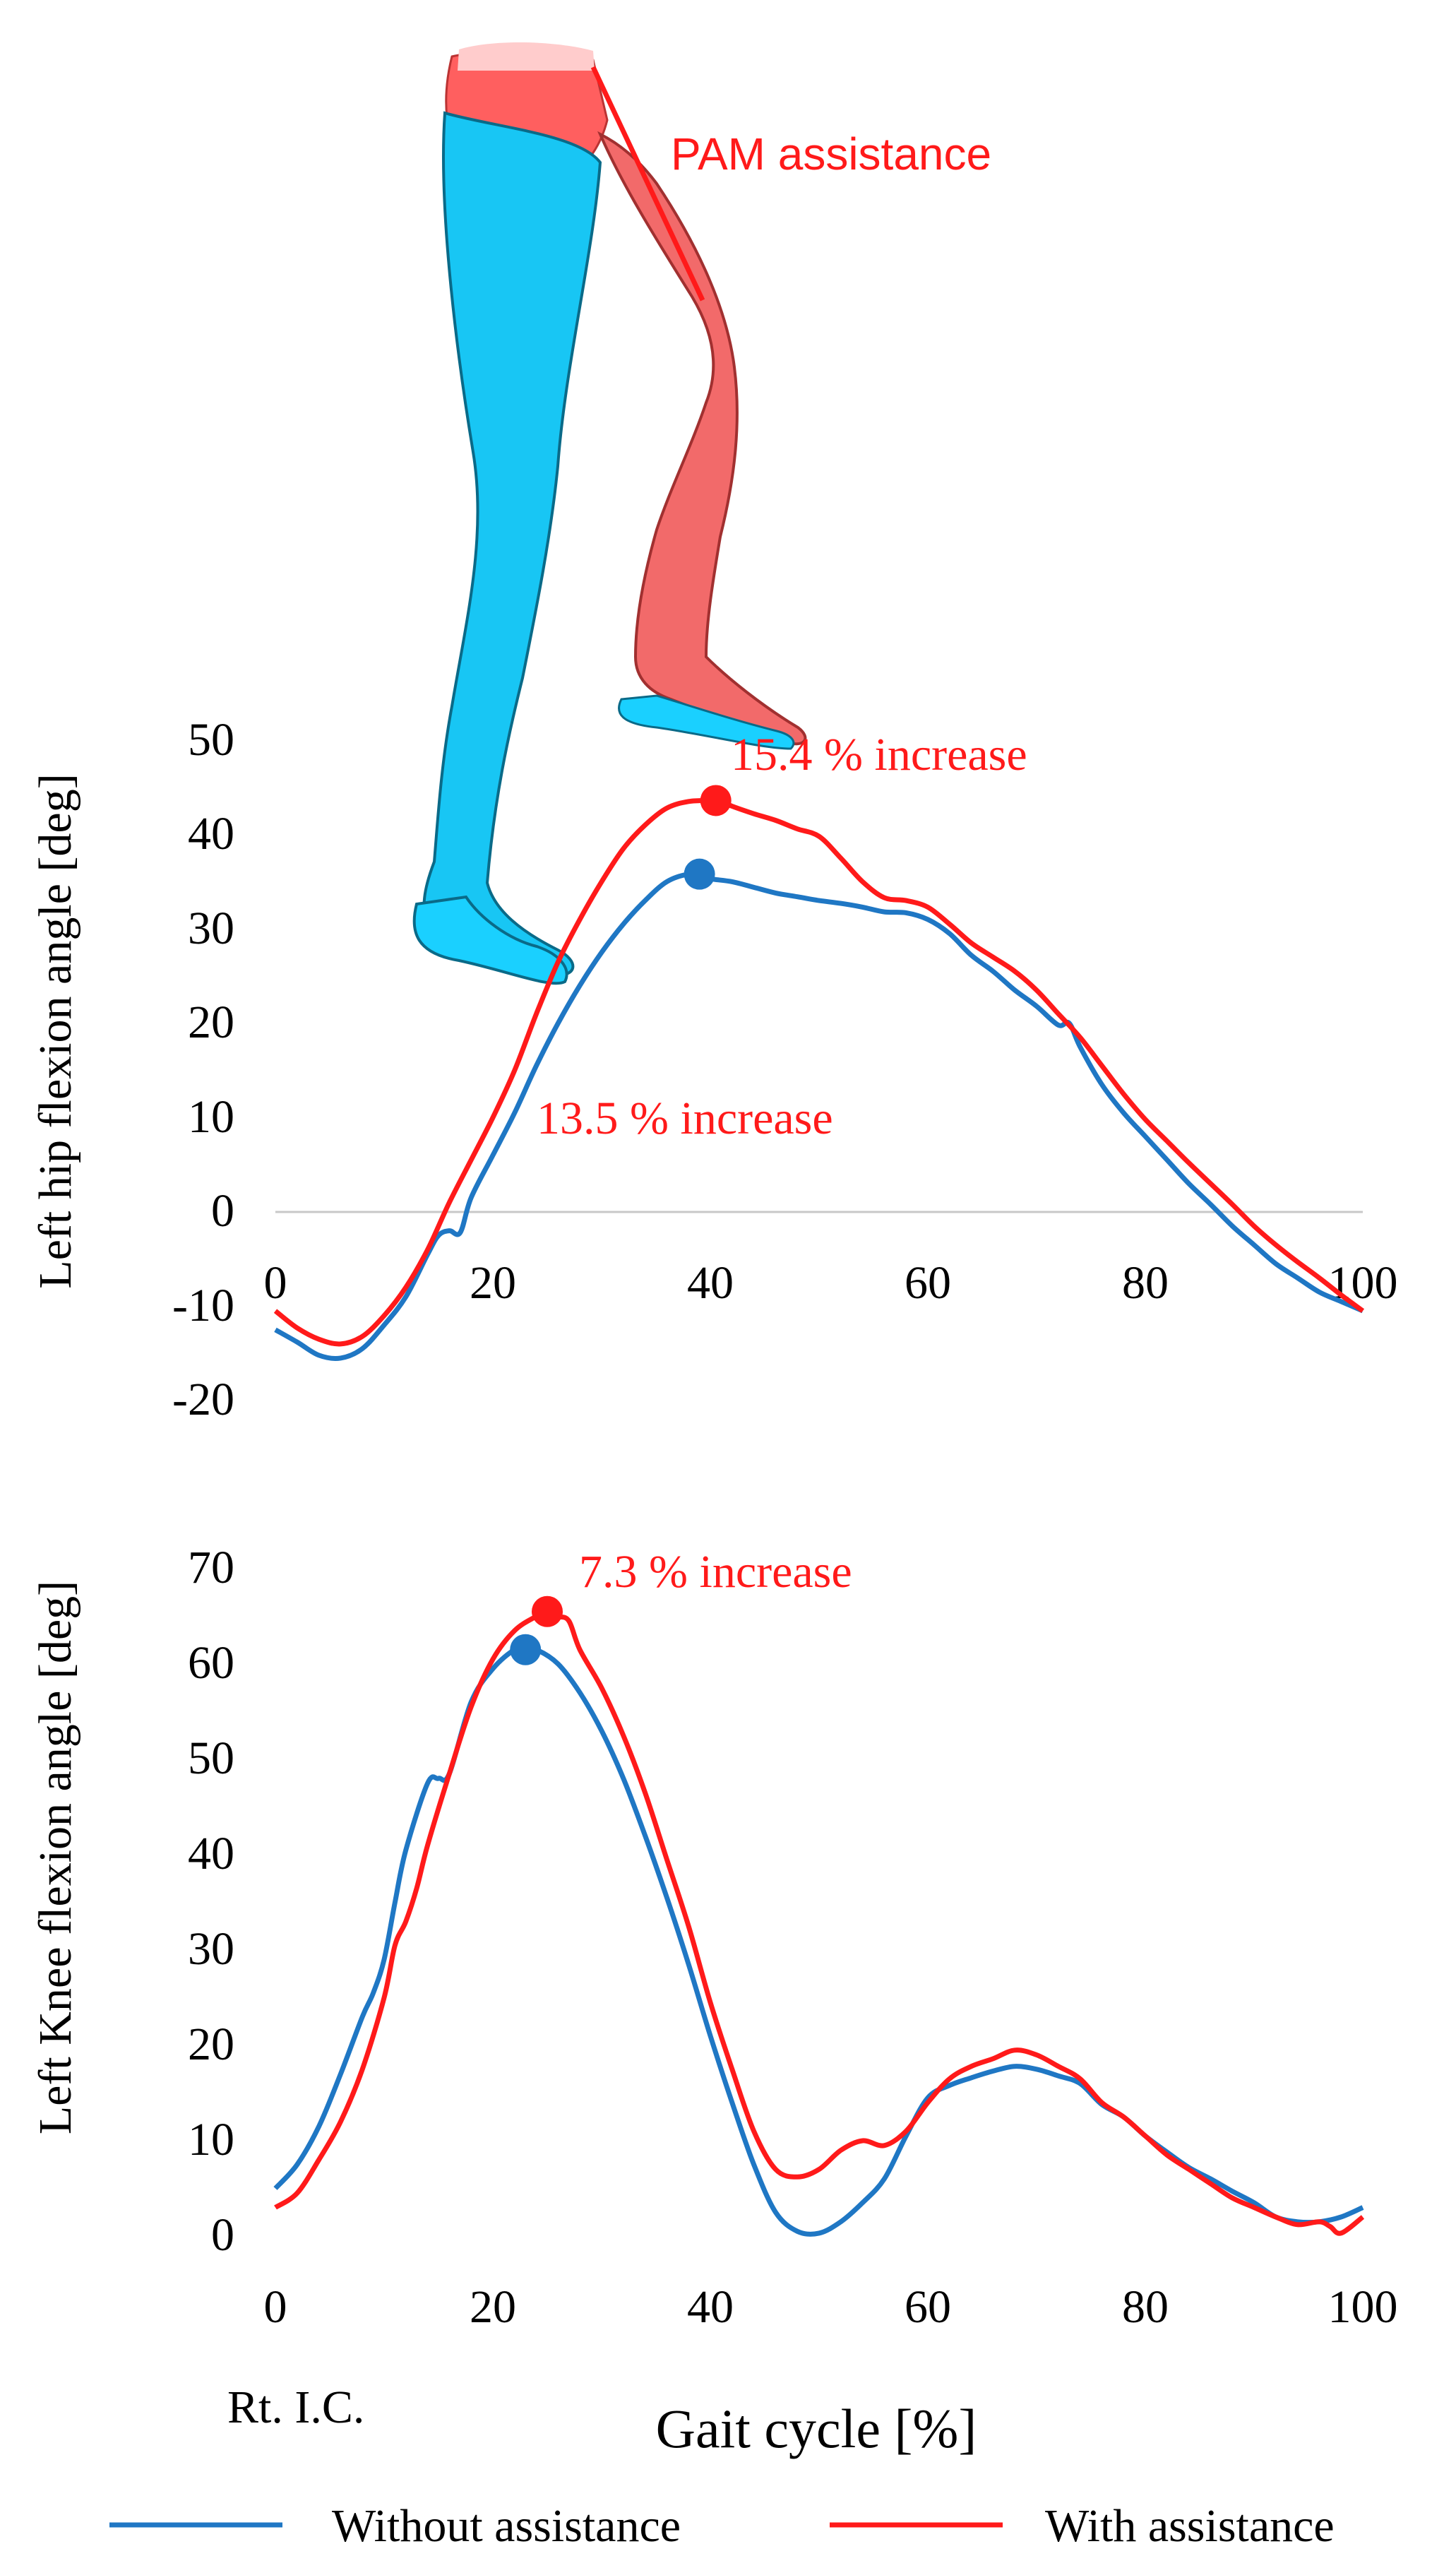 The height and width of the screenshot is (2568, 1456). I want to click on knee-y-ticks: 70 60 50 40 30 20 10 0, so click(211, 1901).